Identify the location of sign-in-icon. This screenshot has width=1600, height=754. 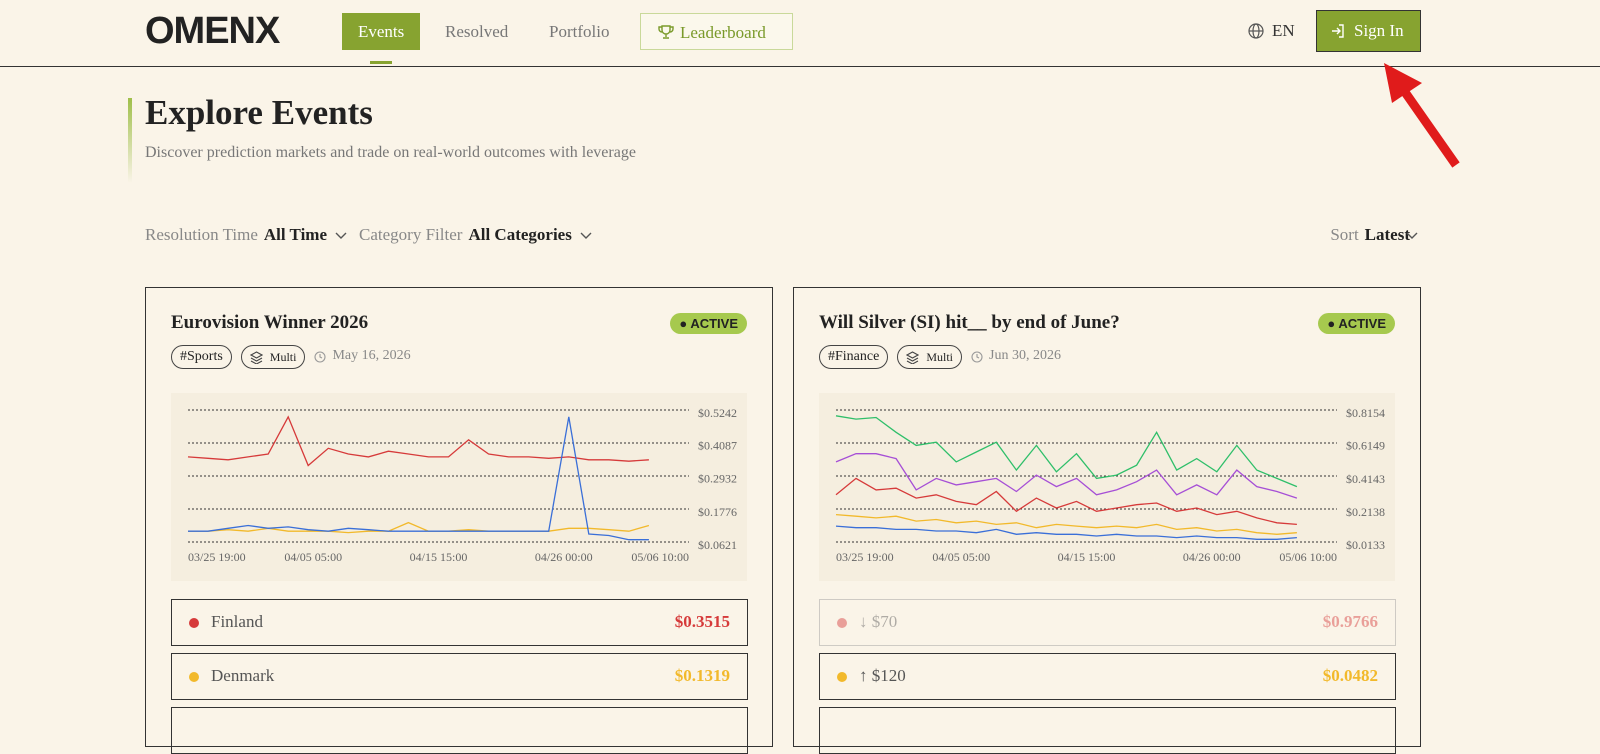
(1338, 31).